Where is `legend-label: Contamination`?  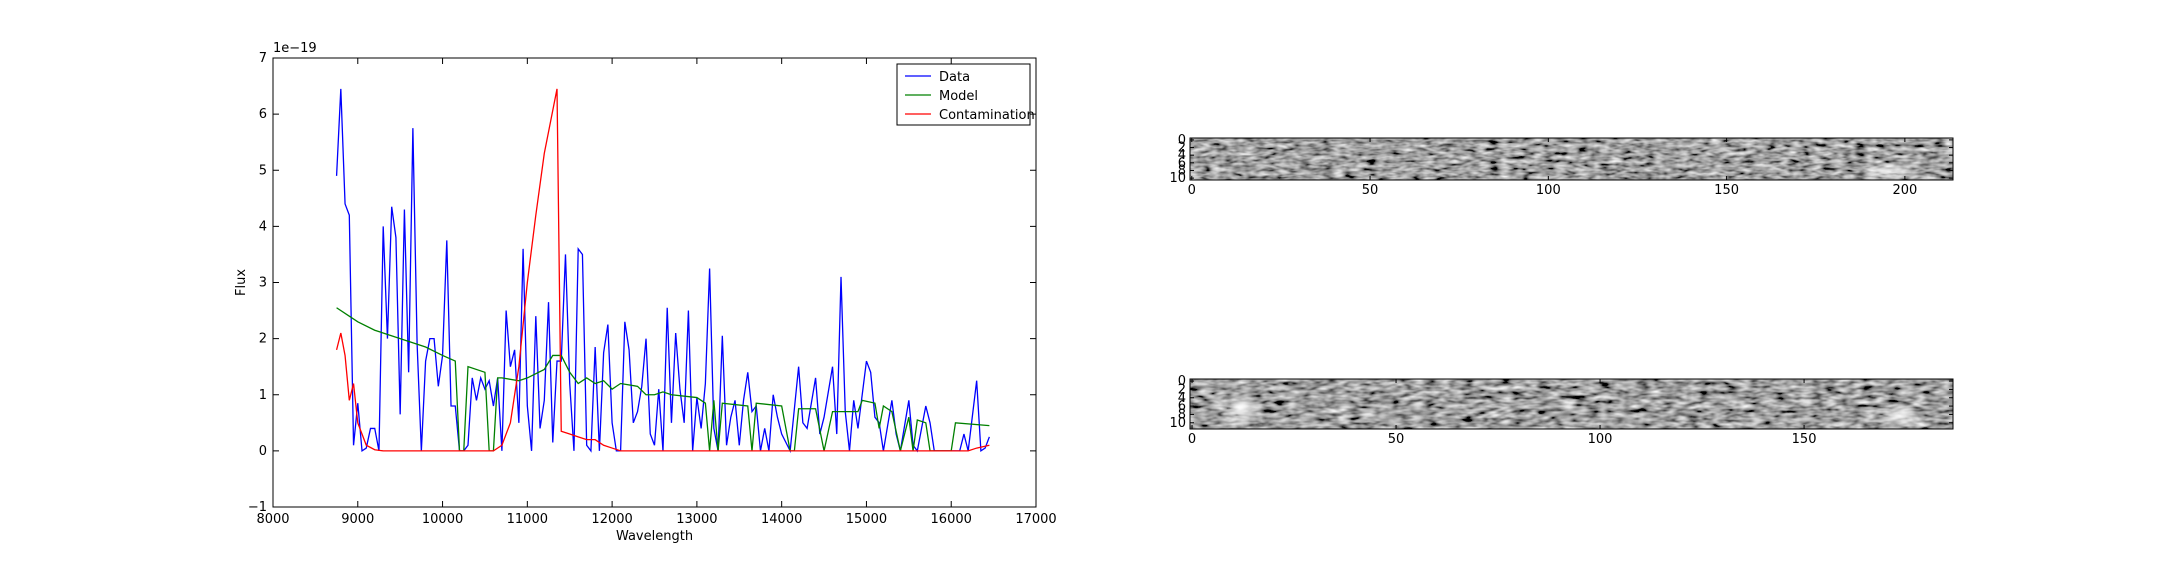 legend-label: Contamination is located at coordinates (987, 115).